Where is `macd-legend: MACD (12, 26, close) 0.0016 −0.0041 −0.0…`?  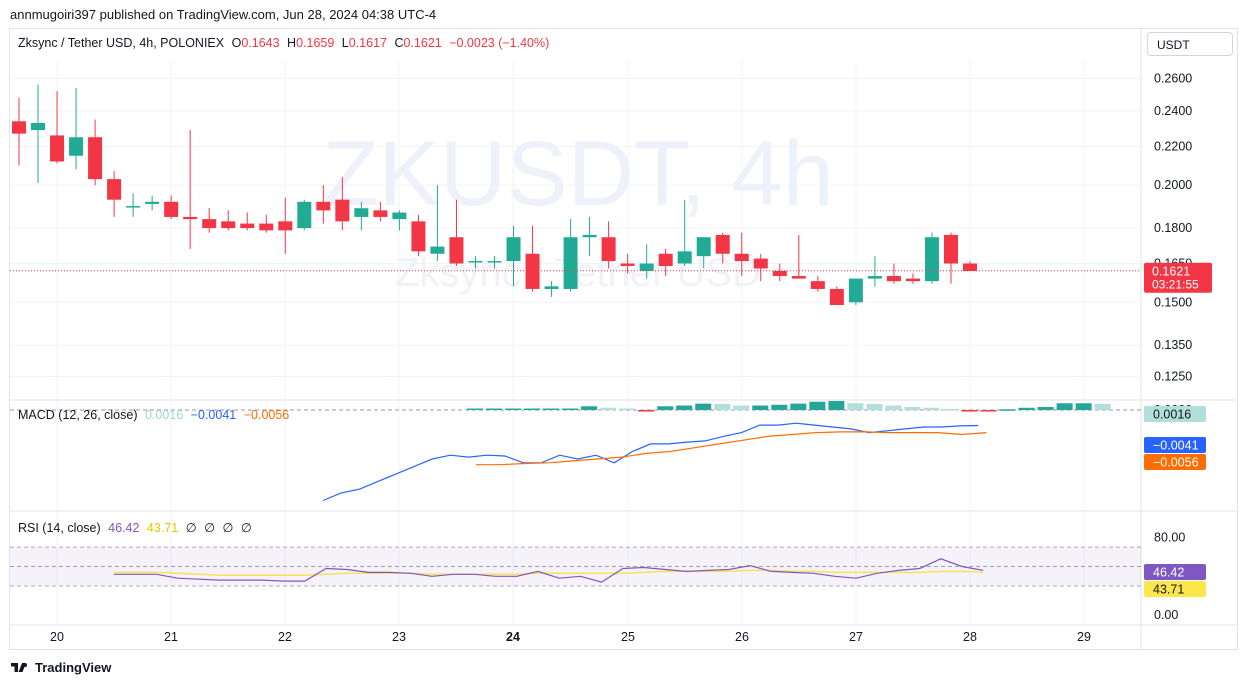
macd-legend: MACD (12, 26, close) 0.0016 −0.0041 −0.0… is located at coordinates (155, 415).